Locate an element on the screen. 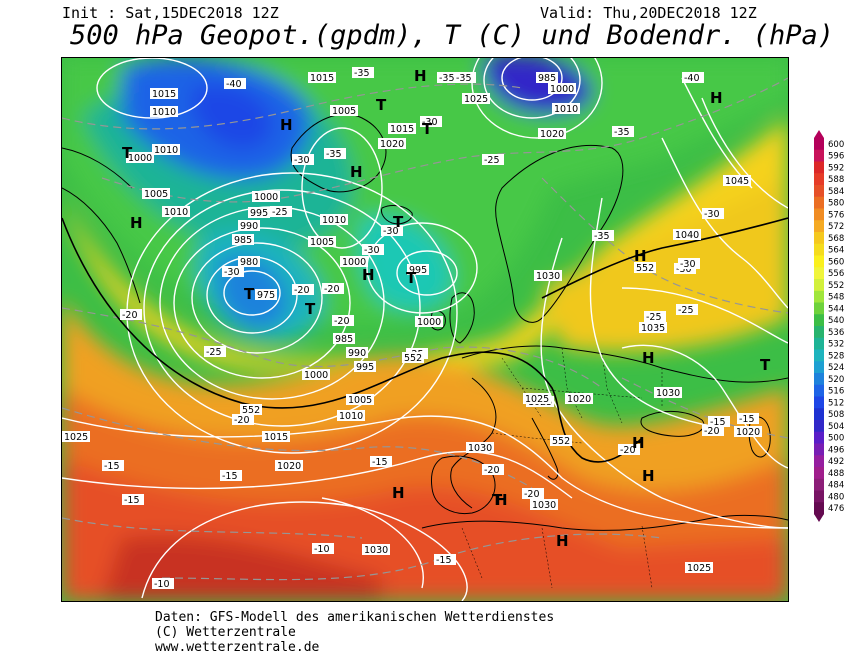  footer-website: www.wetterzentrale.de is located at coordinates (237, 647).